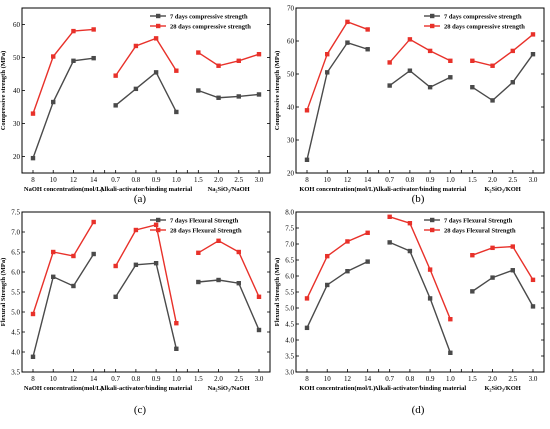  Describe the element at coordinates (15, 213) in the screenshot. I see `y-tick-label: 7.5` at that location.